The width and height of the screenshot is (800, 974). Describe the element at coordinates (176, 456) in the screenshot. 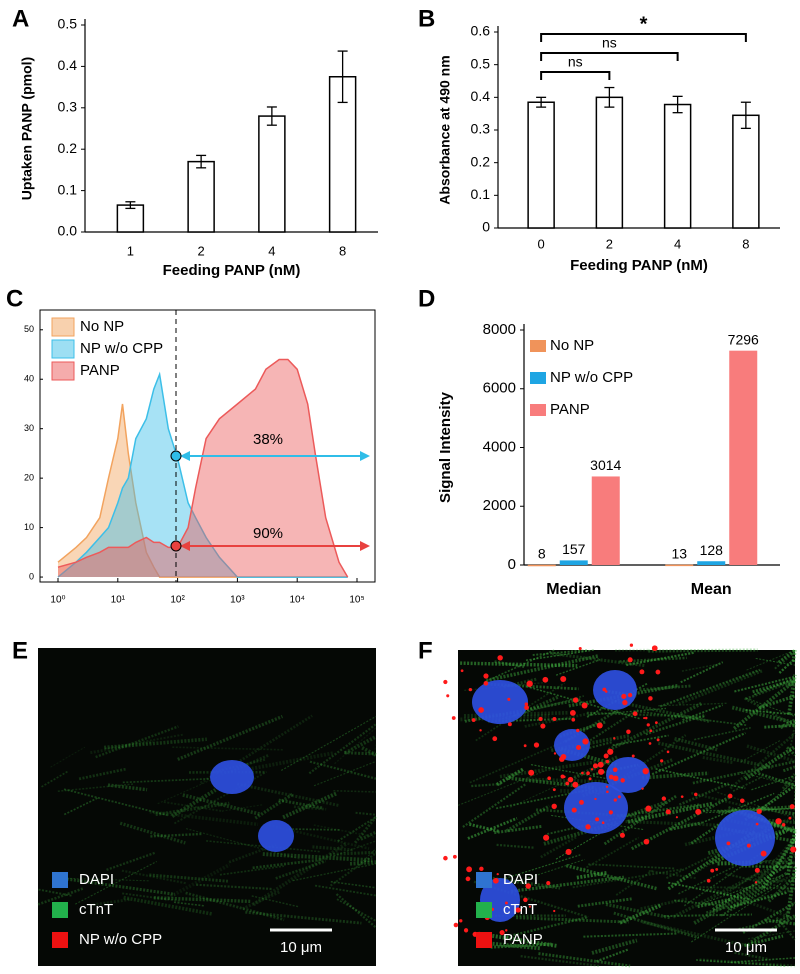

I see `gate-marker` at that location.